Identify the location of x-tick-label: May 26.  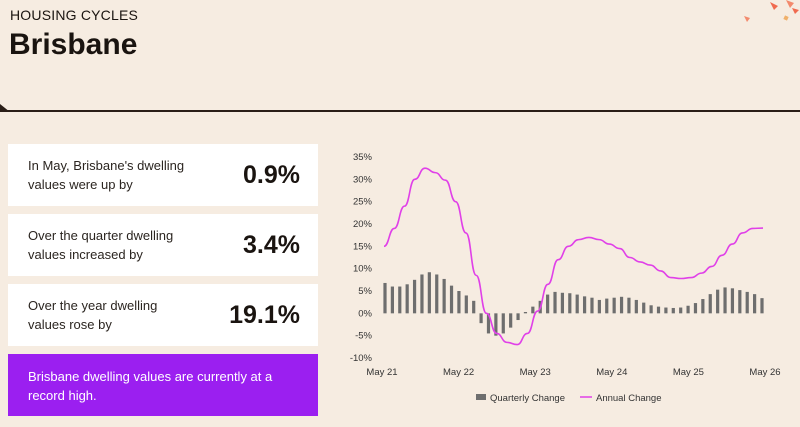
(764, 372).